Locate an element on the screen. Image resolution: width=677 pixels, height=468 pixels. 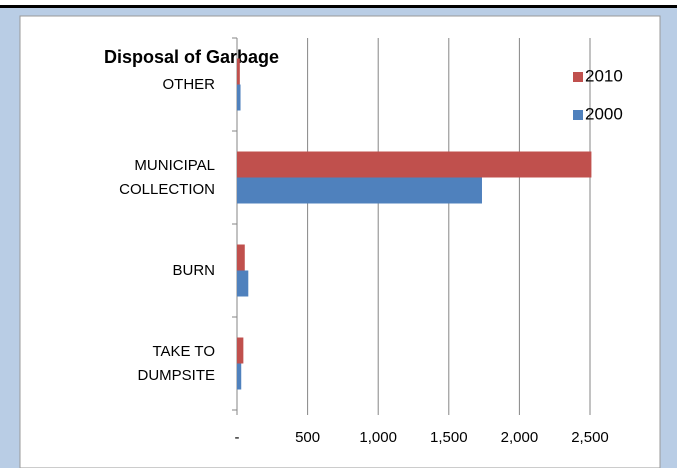
legend-label: 2010 is located at coordinates (604, 75).